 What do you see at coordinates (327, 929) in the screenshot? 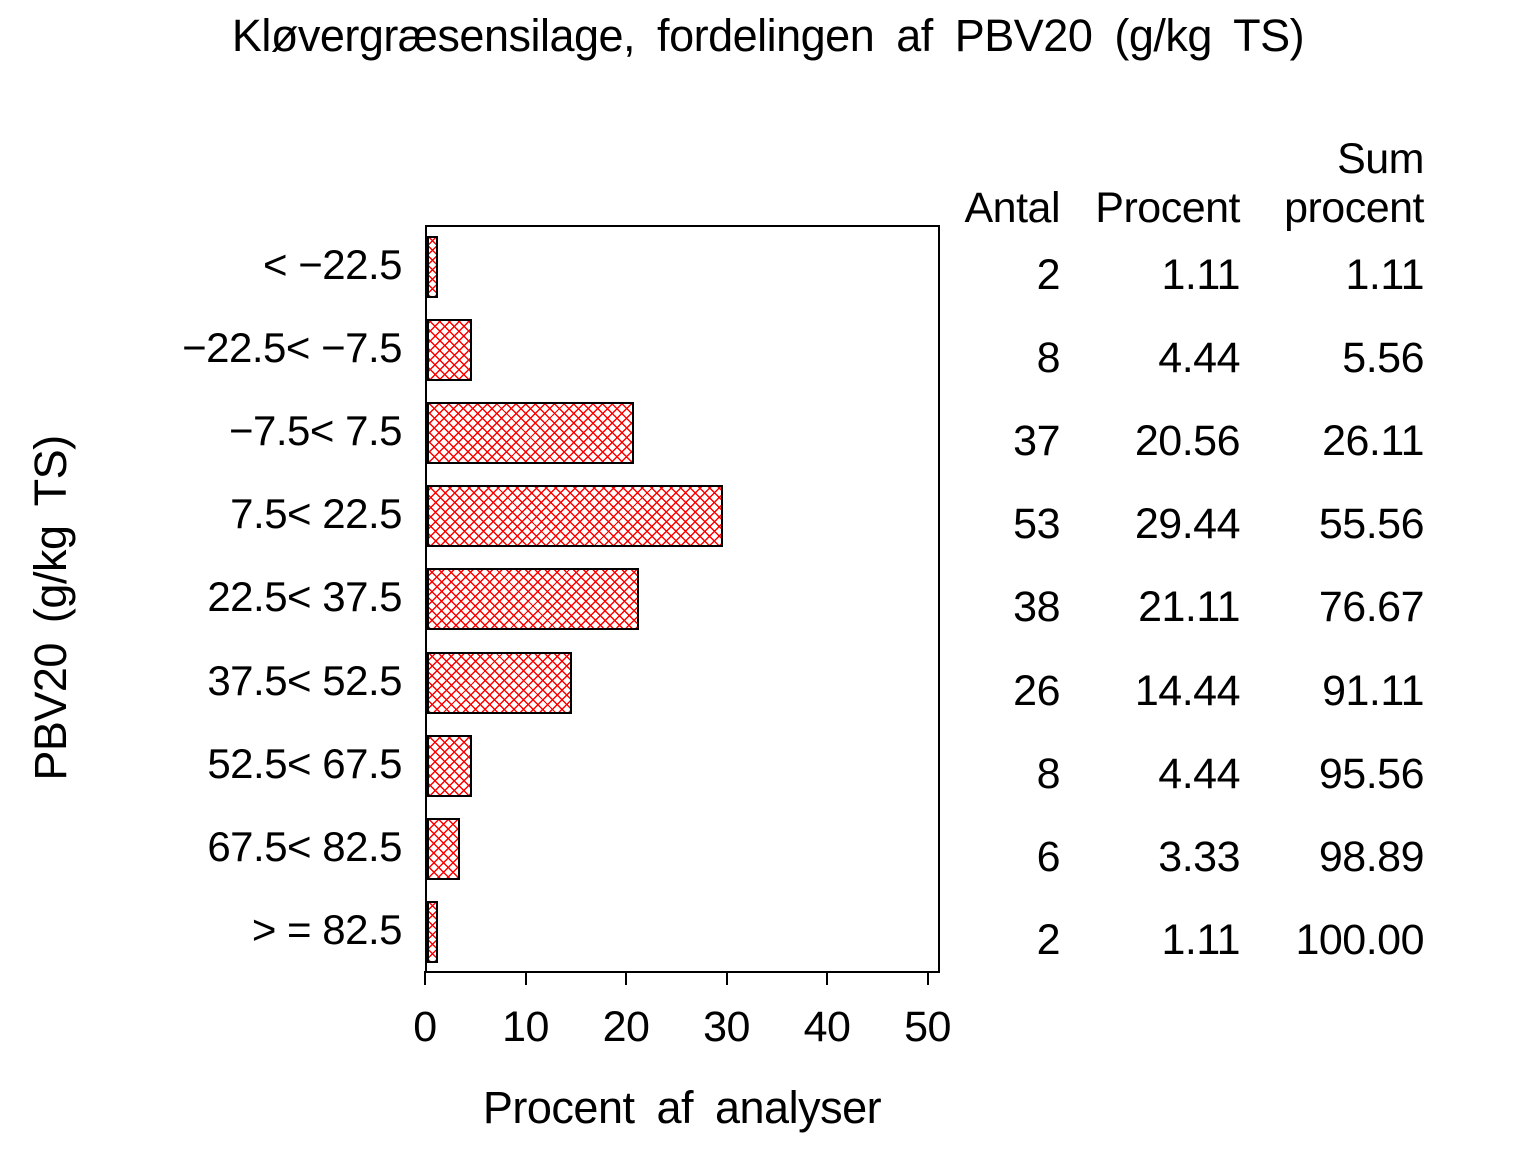
I see `category-label: > = 82.5` at bounding box center [327, 929].